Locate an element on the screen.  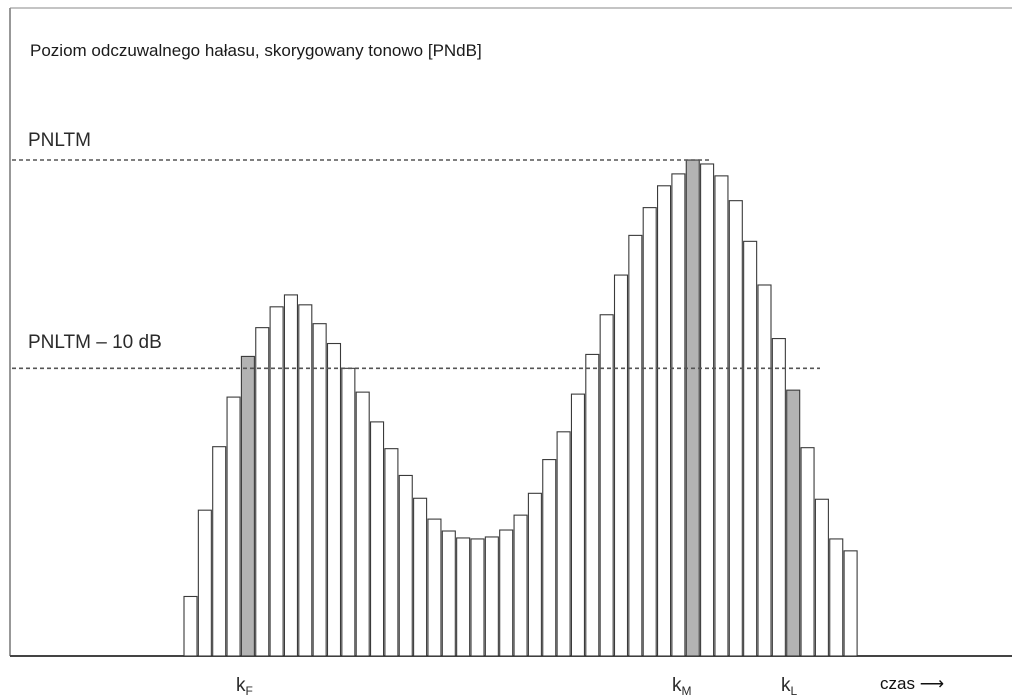
marker-label-km: kM is located at coordinates (682, 686).